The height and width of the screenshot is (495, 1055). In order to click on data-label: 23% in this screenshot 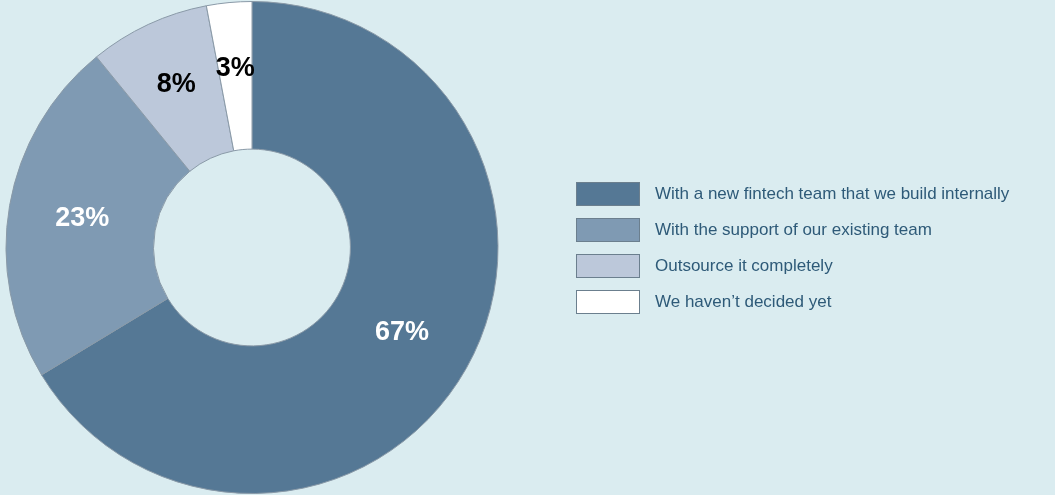, I will do `click(82, 216)`.